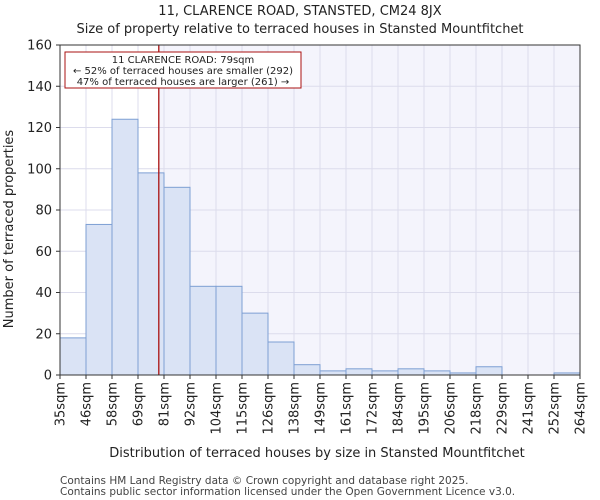 The image size is (600, 500). Describe the element at coordinates (99, 299) in the screenshot. I see `bar-46sqm` at that location.